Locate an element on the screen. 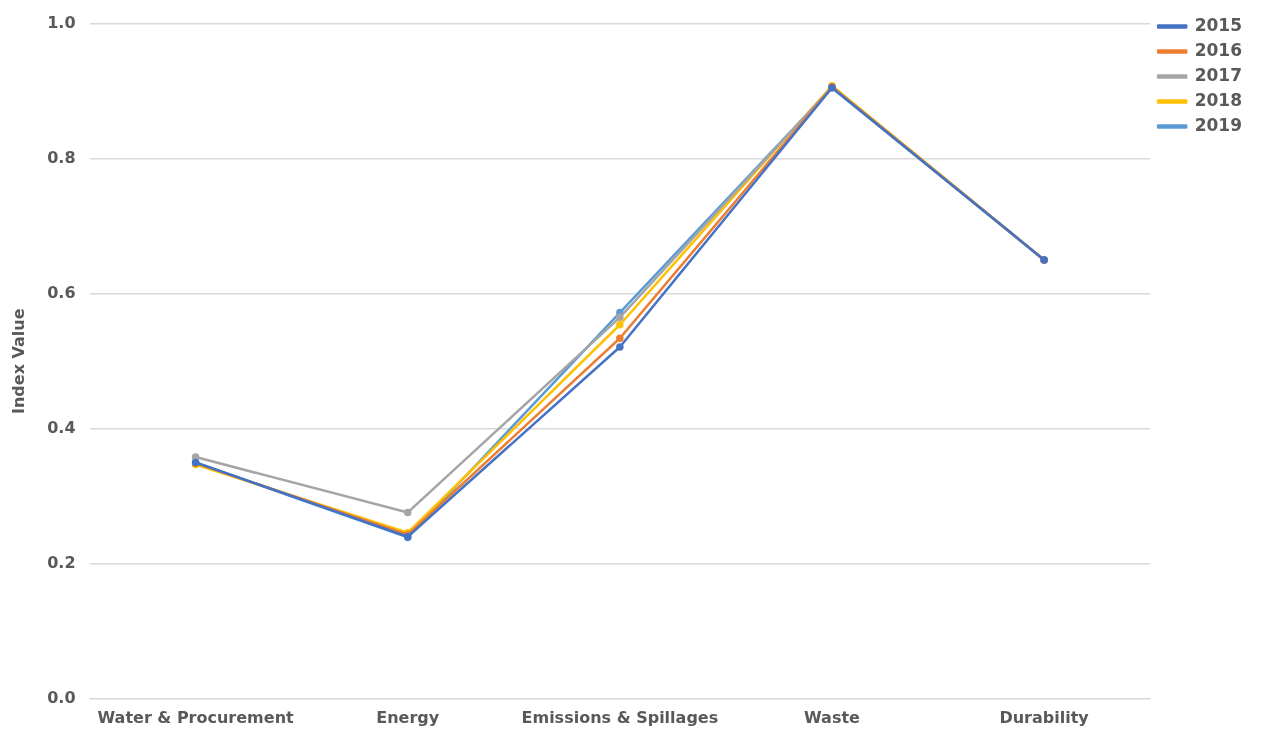  legend-label: 2015 is located at coordinates (1218, 24).